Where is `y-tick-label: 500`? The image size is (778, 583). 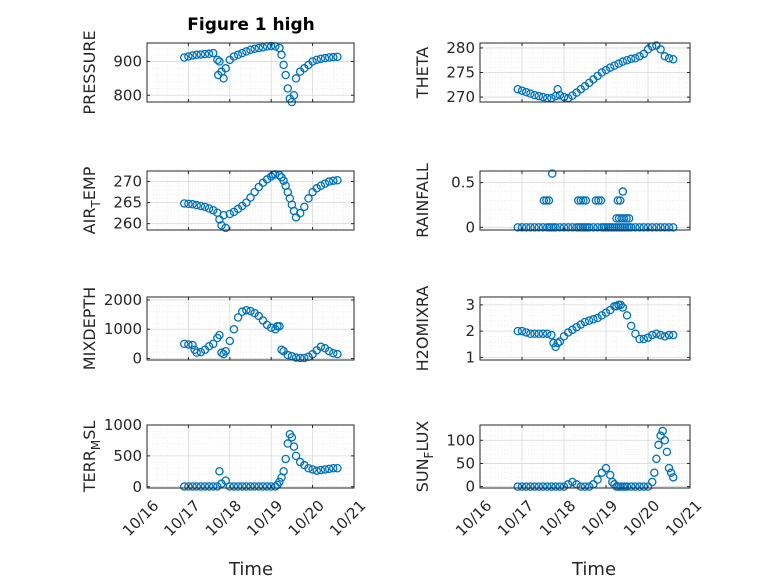 y-tick-label: 500 is located at coordinates (127, 456).